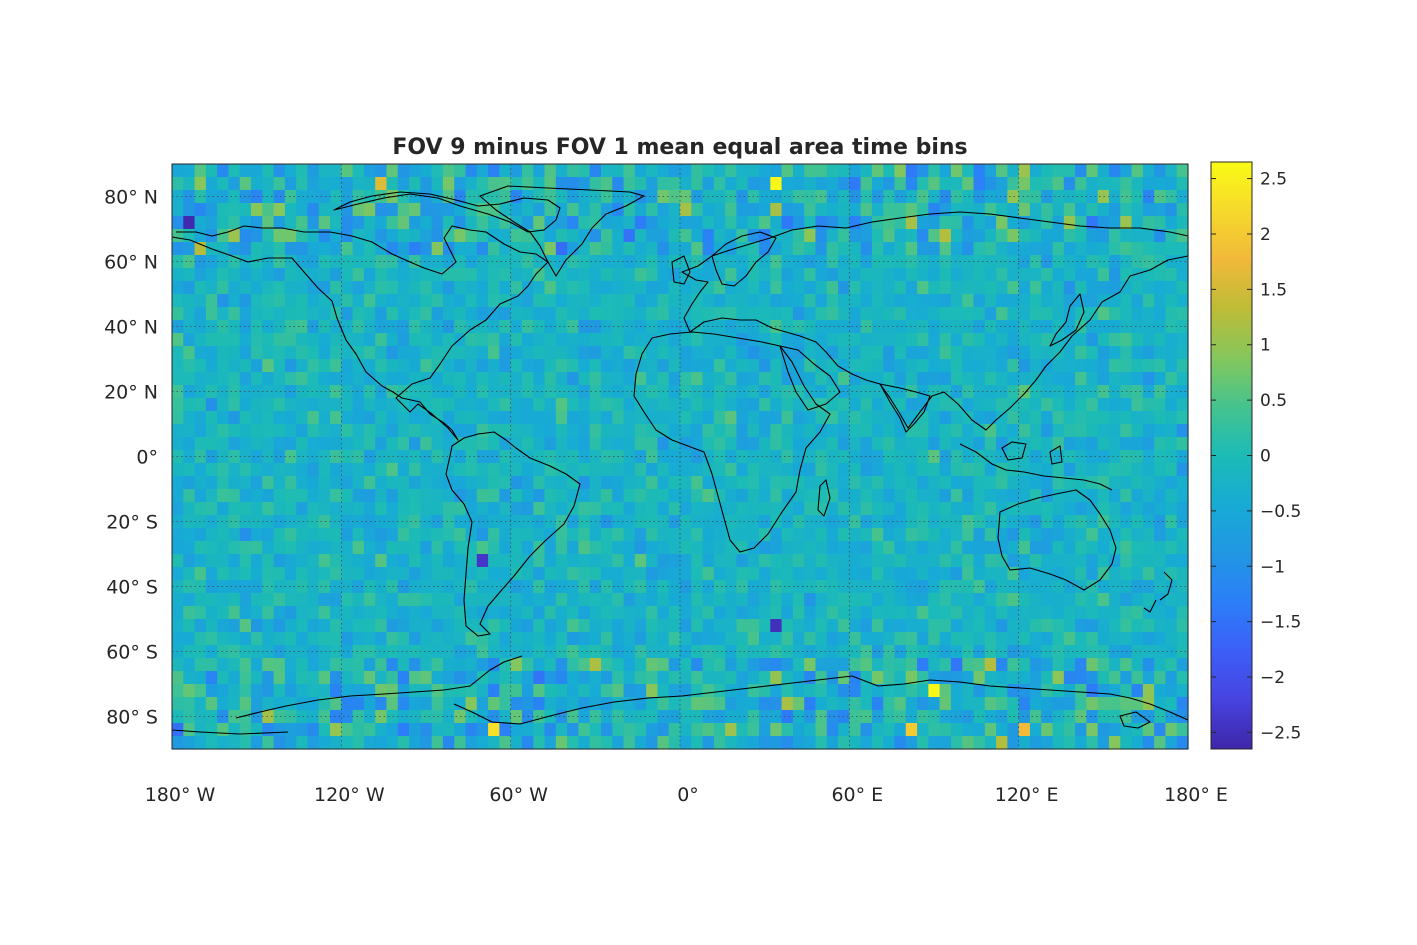 The width and height of the screenshot is (1417, 945). What do you see at coordinates (131, 393) in the screenshot?
I see `latitude-tick-label: 20° N` at bounding box center [131, 393].